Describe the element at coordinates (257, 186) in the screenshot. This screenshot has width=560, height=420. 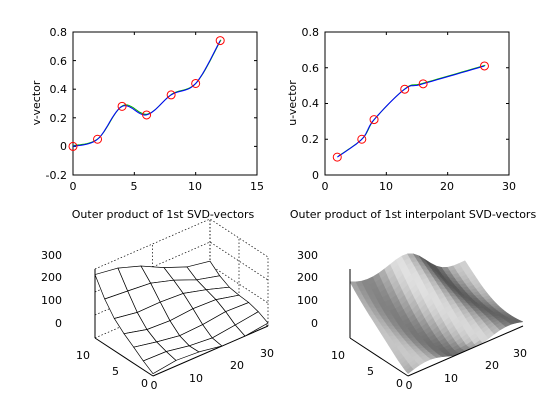
I see `plot1-xtick-label: 15` at that location.